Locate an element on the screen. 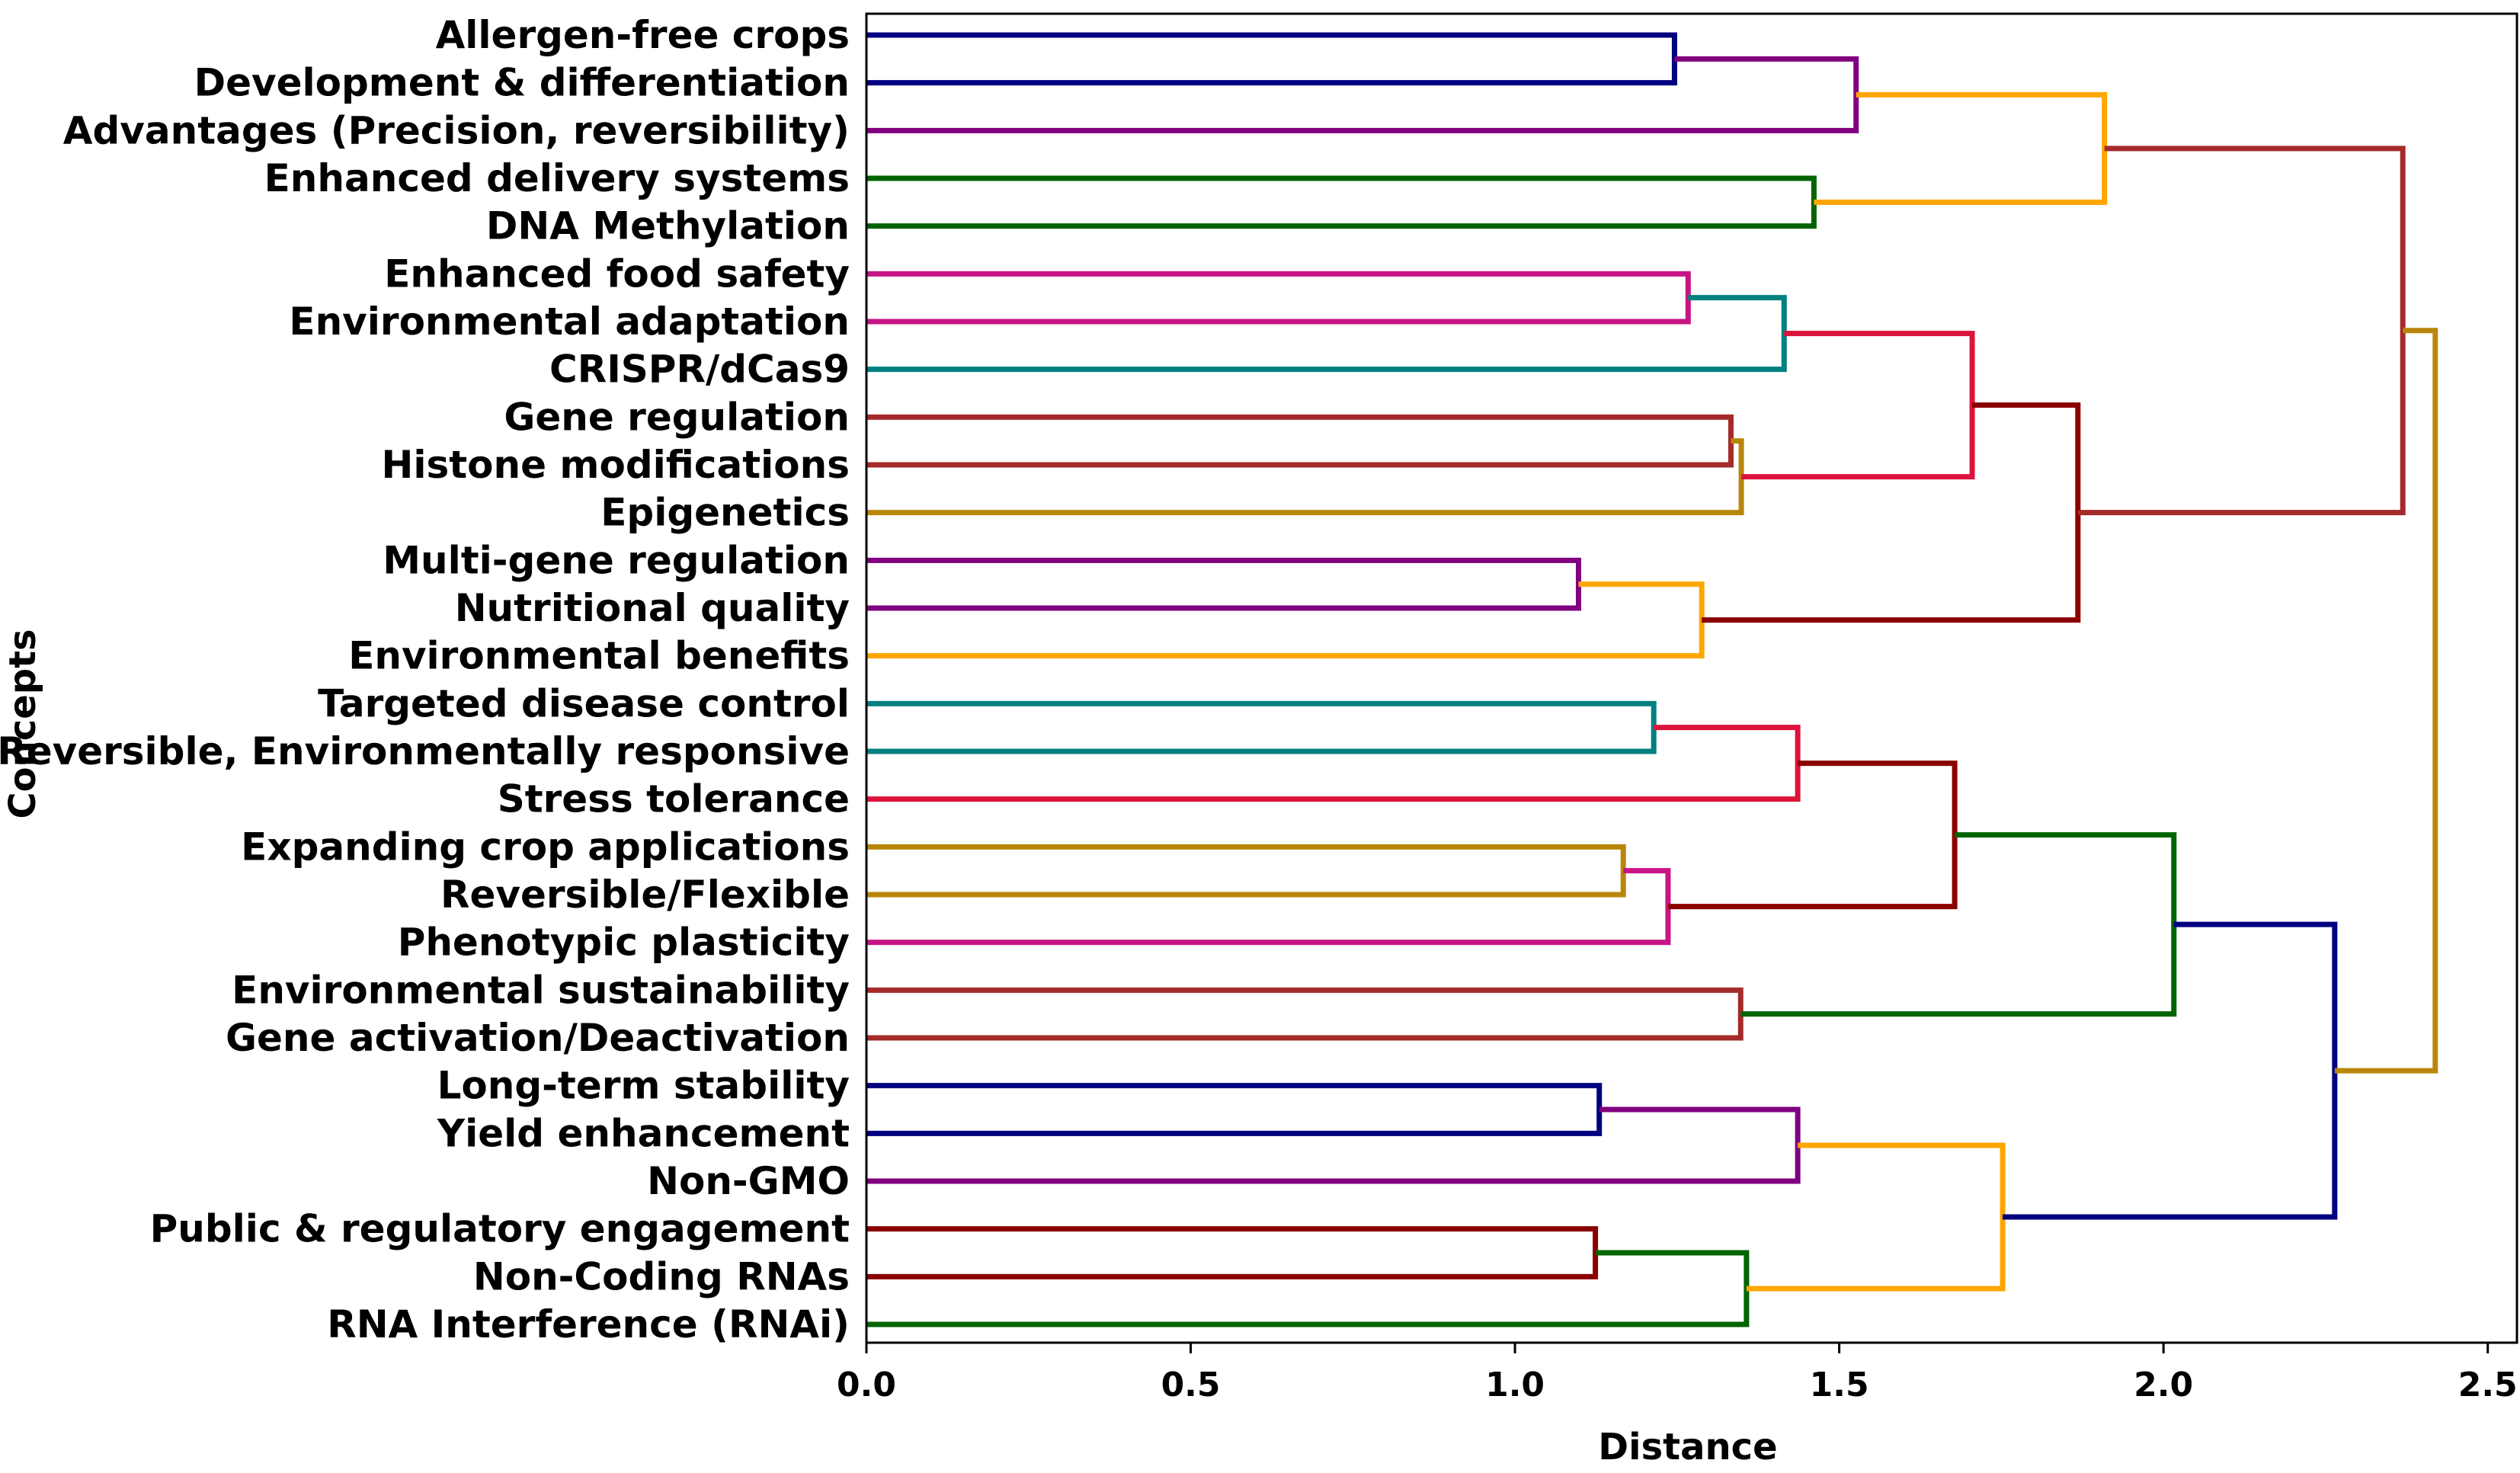 The height and width of the screenshot is (1473, 2520). leaf-label: Non-GMO is located at coordinates (748, 1181).